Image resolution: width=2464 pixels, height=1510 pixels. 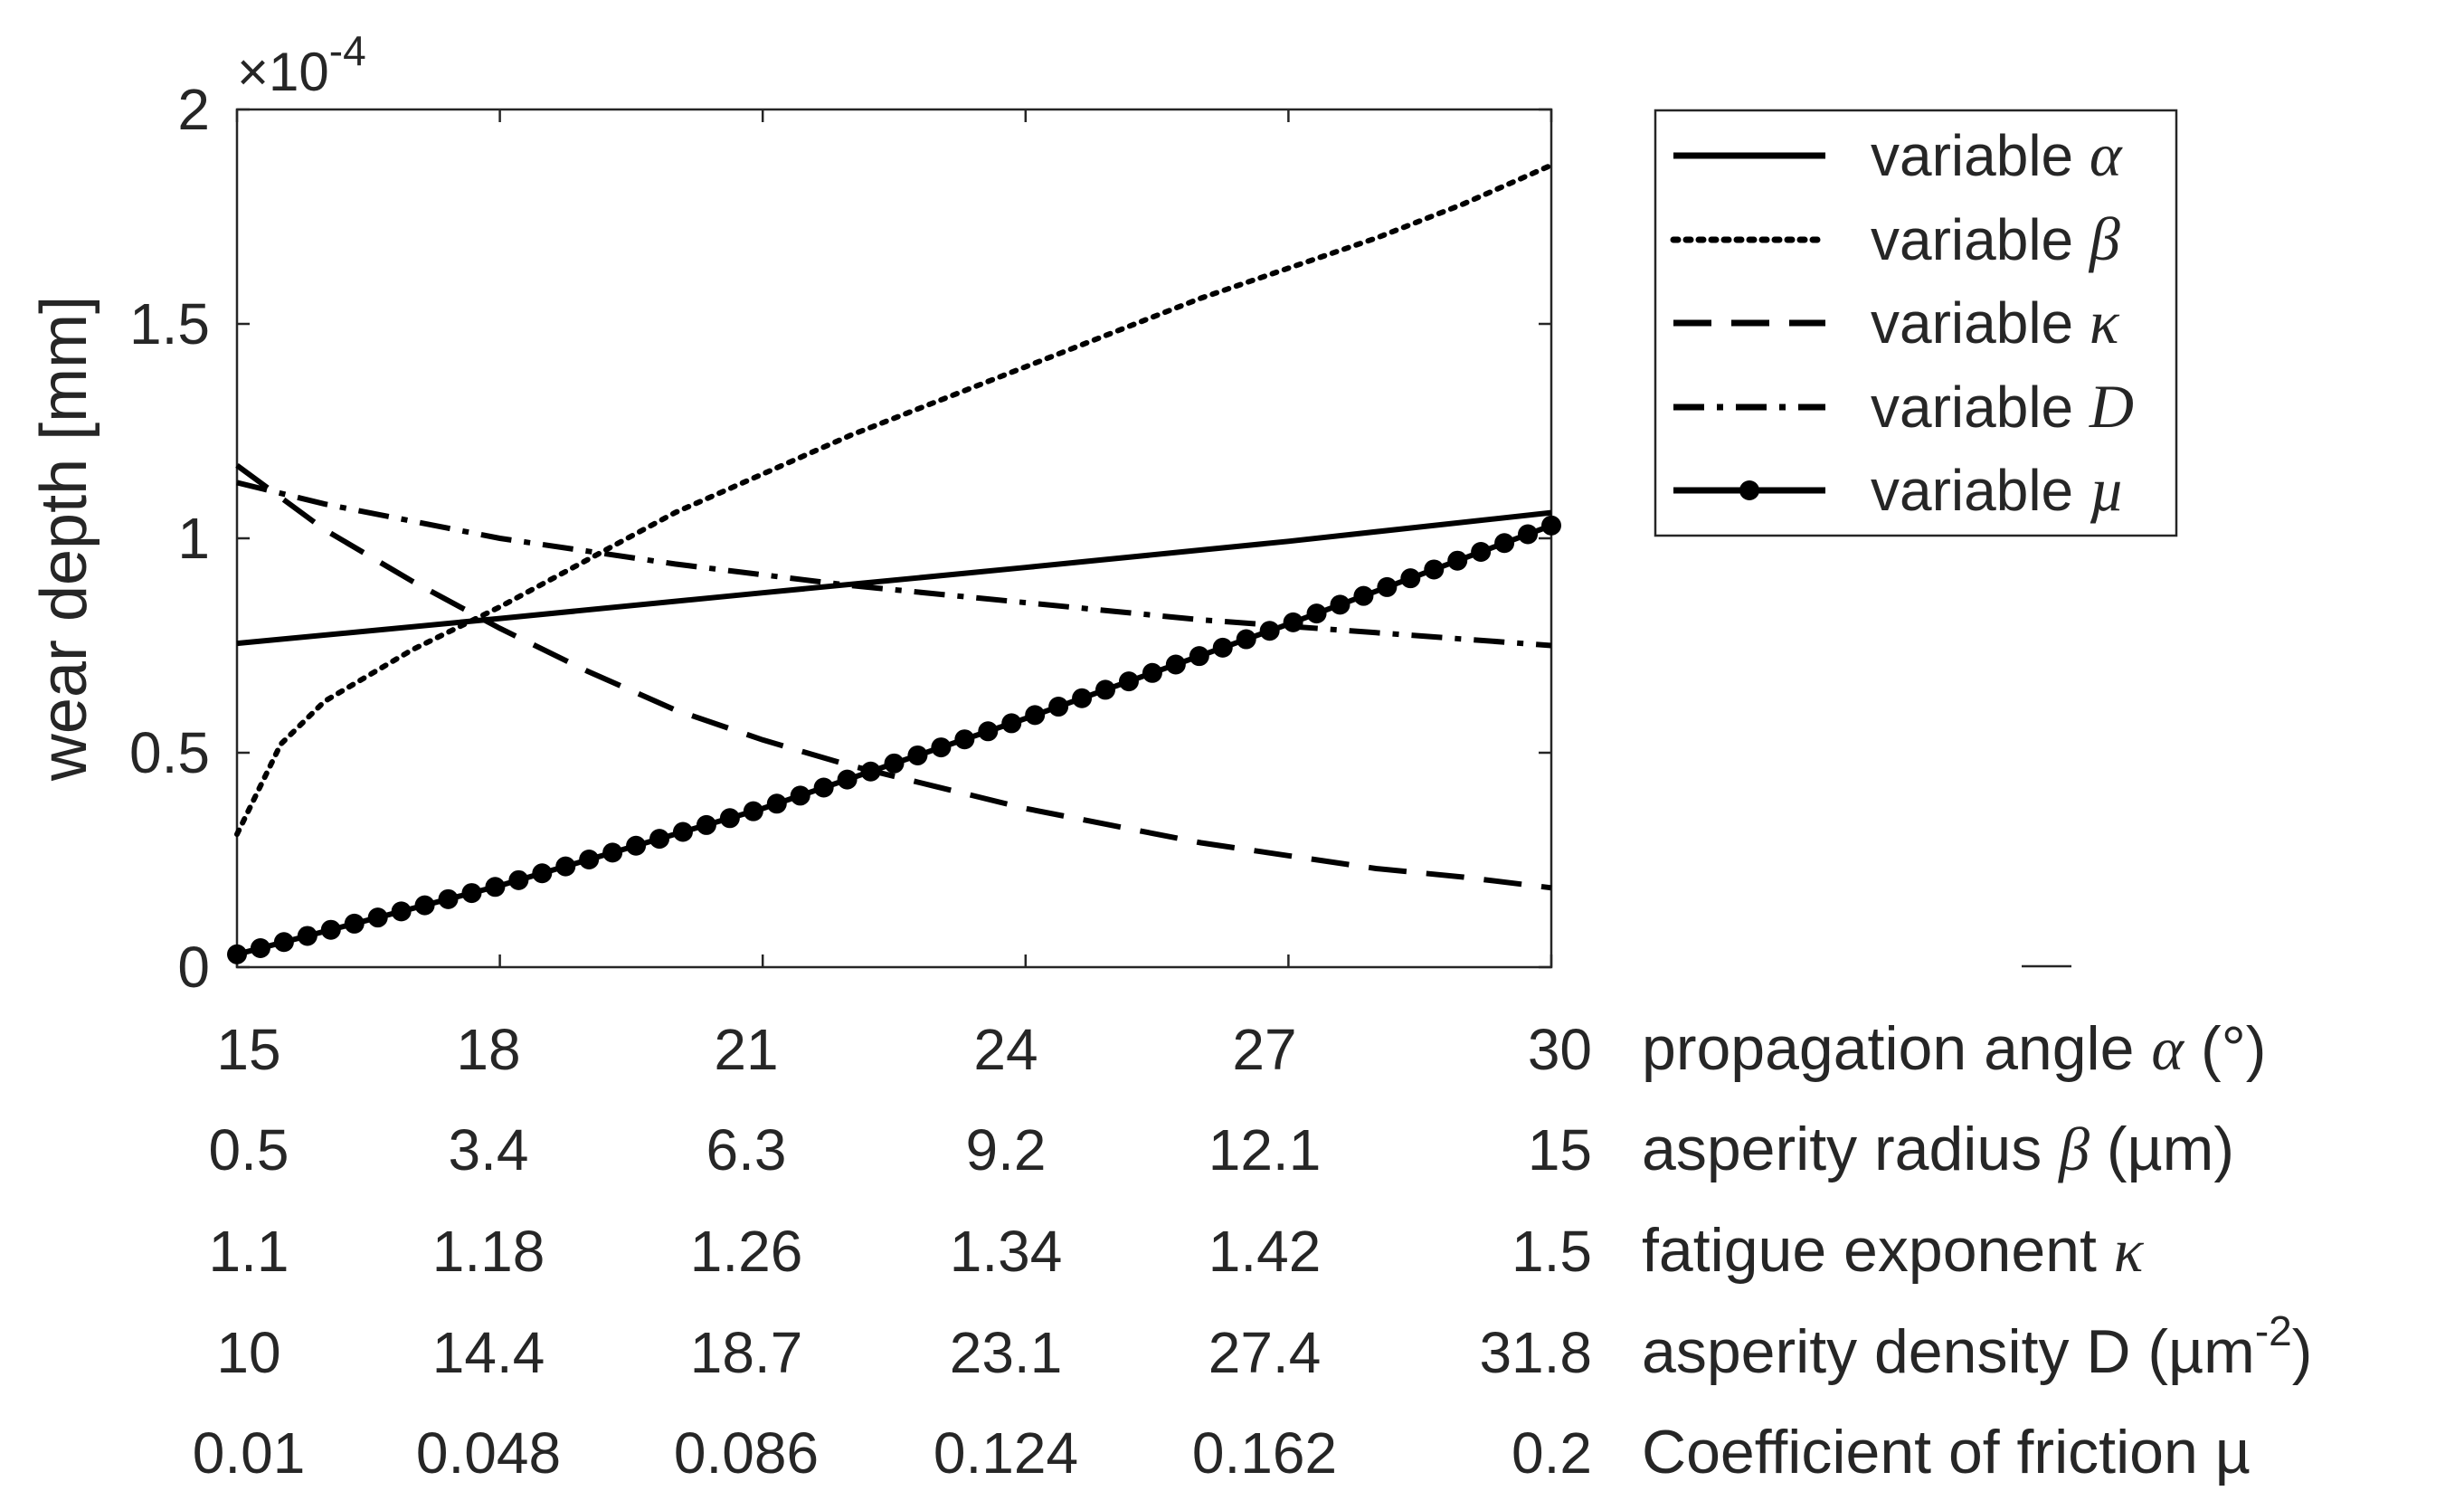 What do you see at coordinates (1997, 154) in the screenshot?
I see `legend-label-1: variable α` at bounding box center [1997, 154].